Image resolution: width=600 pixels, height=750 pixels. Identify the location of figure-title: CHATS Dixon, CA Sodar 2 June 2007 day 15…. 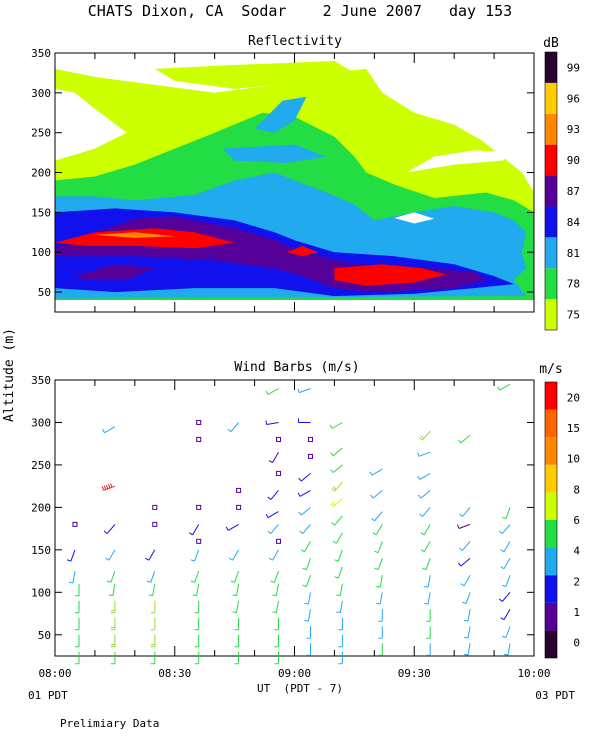
(300, 11).